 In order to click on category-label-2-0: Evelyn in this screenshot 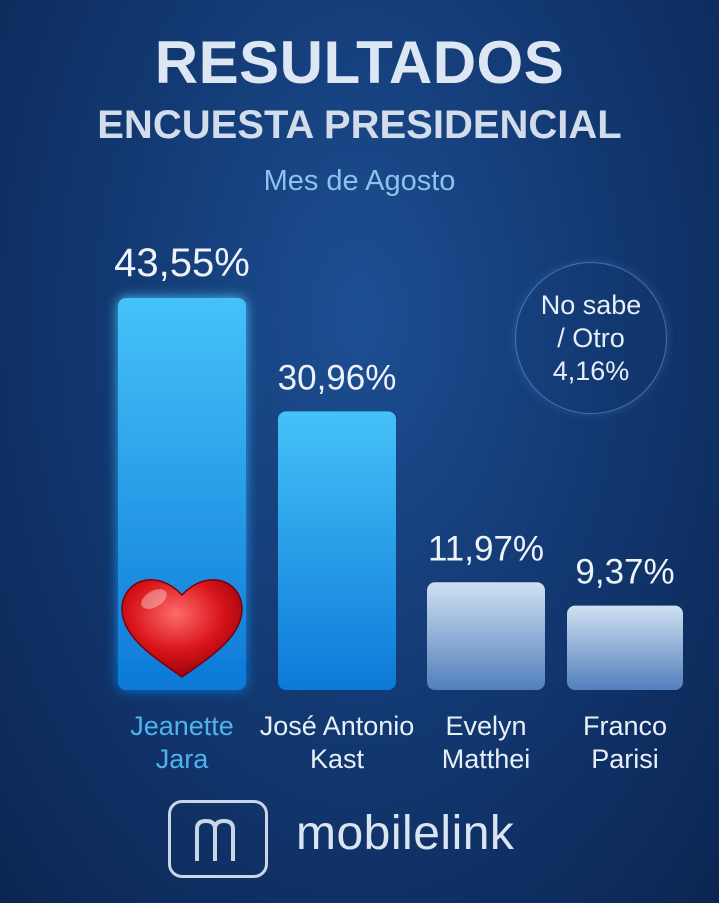, I will do `click(485, 726)`.